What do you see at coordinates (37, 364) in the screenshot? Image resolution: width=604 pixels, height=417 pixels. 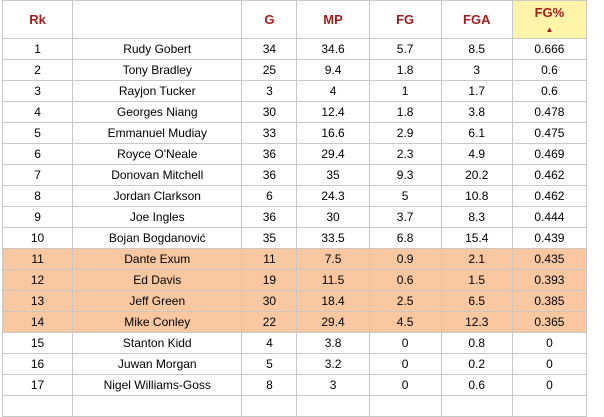 I see `rank-cell: 16` at bounding box center [37, 364].